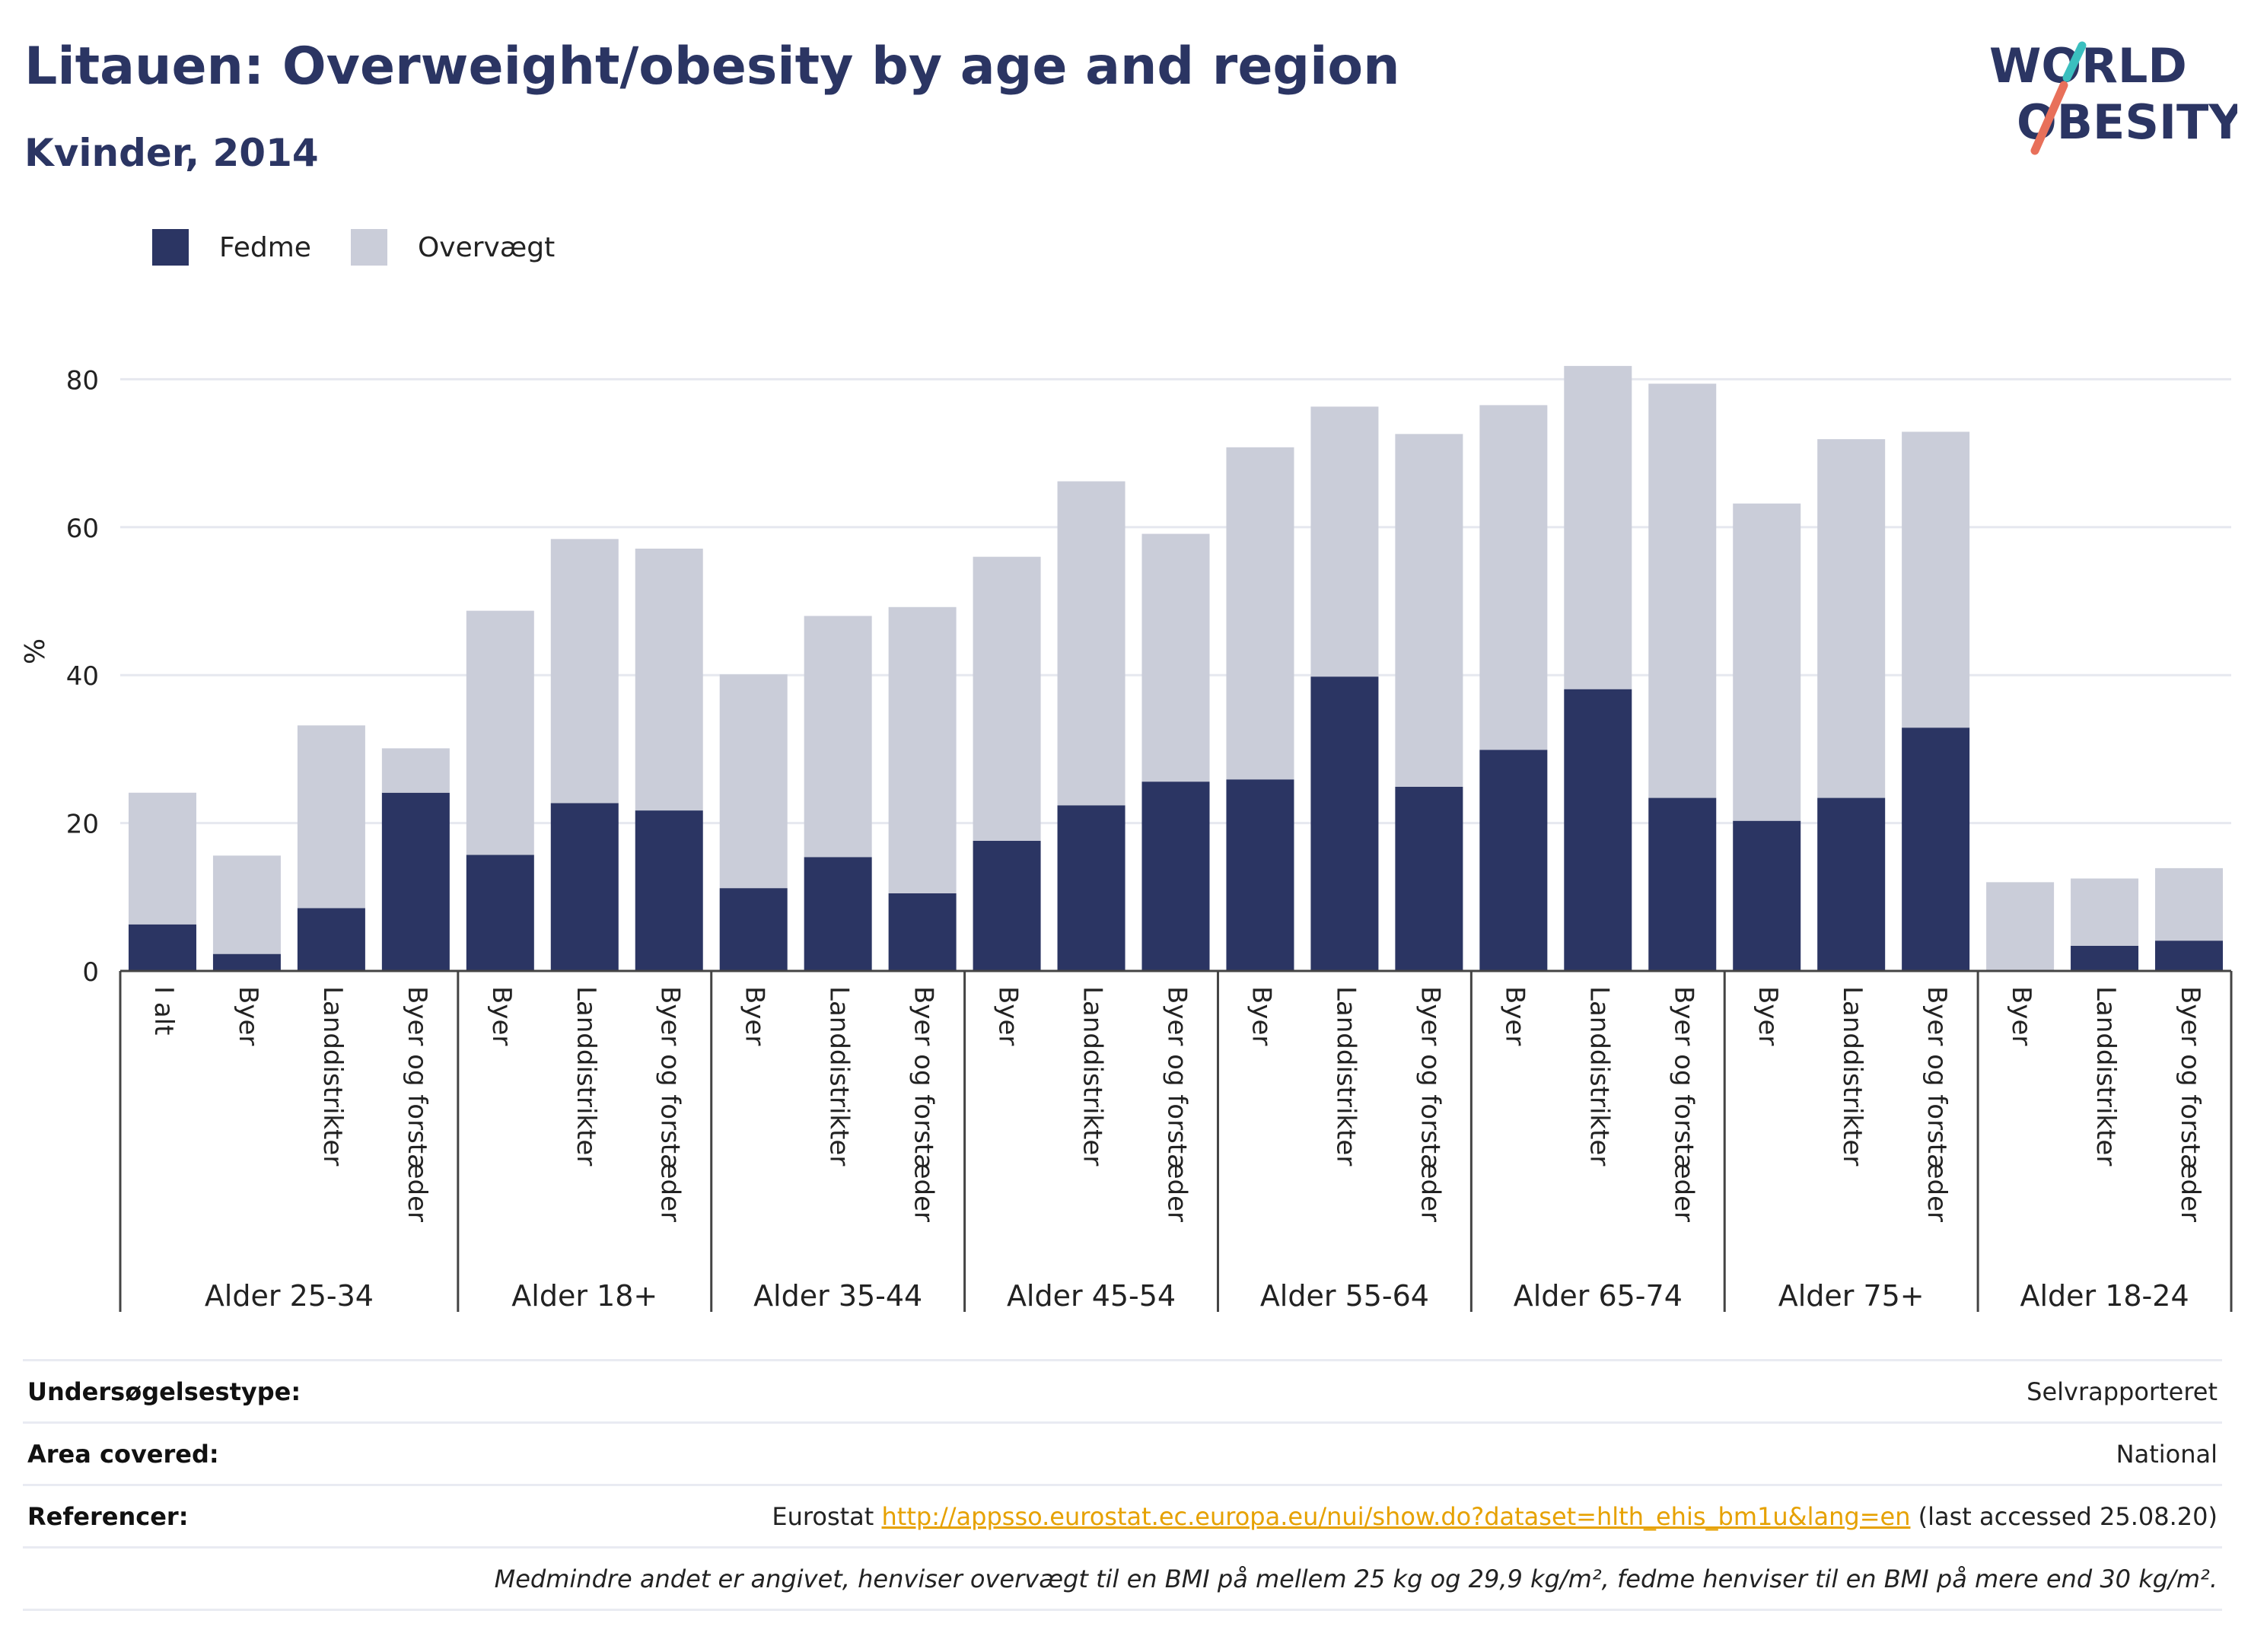 Image resolution: width=2251 pixels, height=1652 pixels. What do you see at coordinates (163, 1010) in the screenshot?
I see `category-label: I alt` at bounding box center [163, 1010].